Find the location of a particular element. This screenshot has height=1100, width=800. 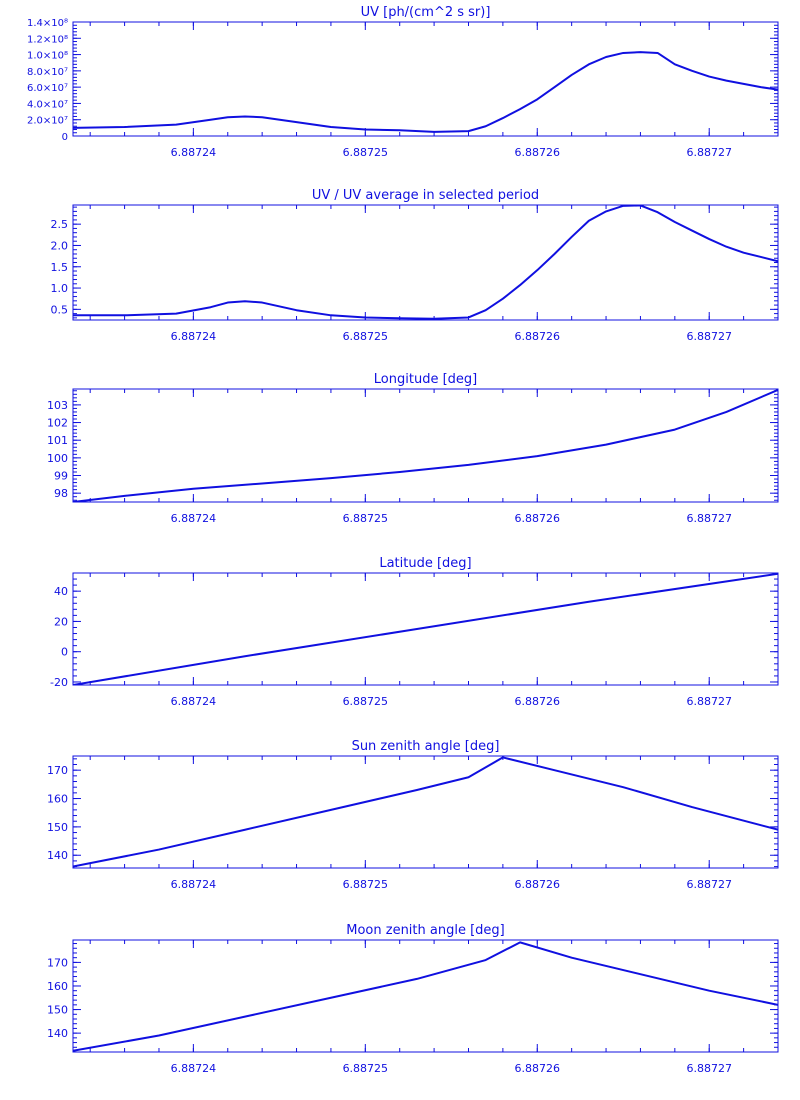

y-tick-label: 2.5 is located at coordinates (60, 224).